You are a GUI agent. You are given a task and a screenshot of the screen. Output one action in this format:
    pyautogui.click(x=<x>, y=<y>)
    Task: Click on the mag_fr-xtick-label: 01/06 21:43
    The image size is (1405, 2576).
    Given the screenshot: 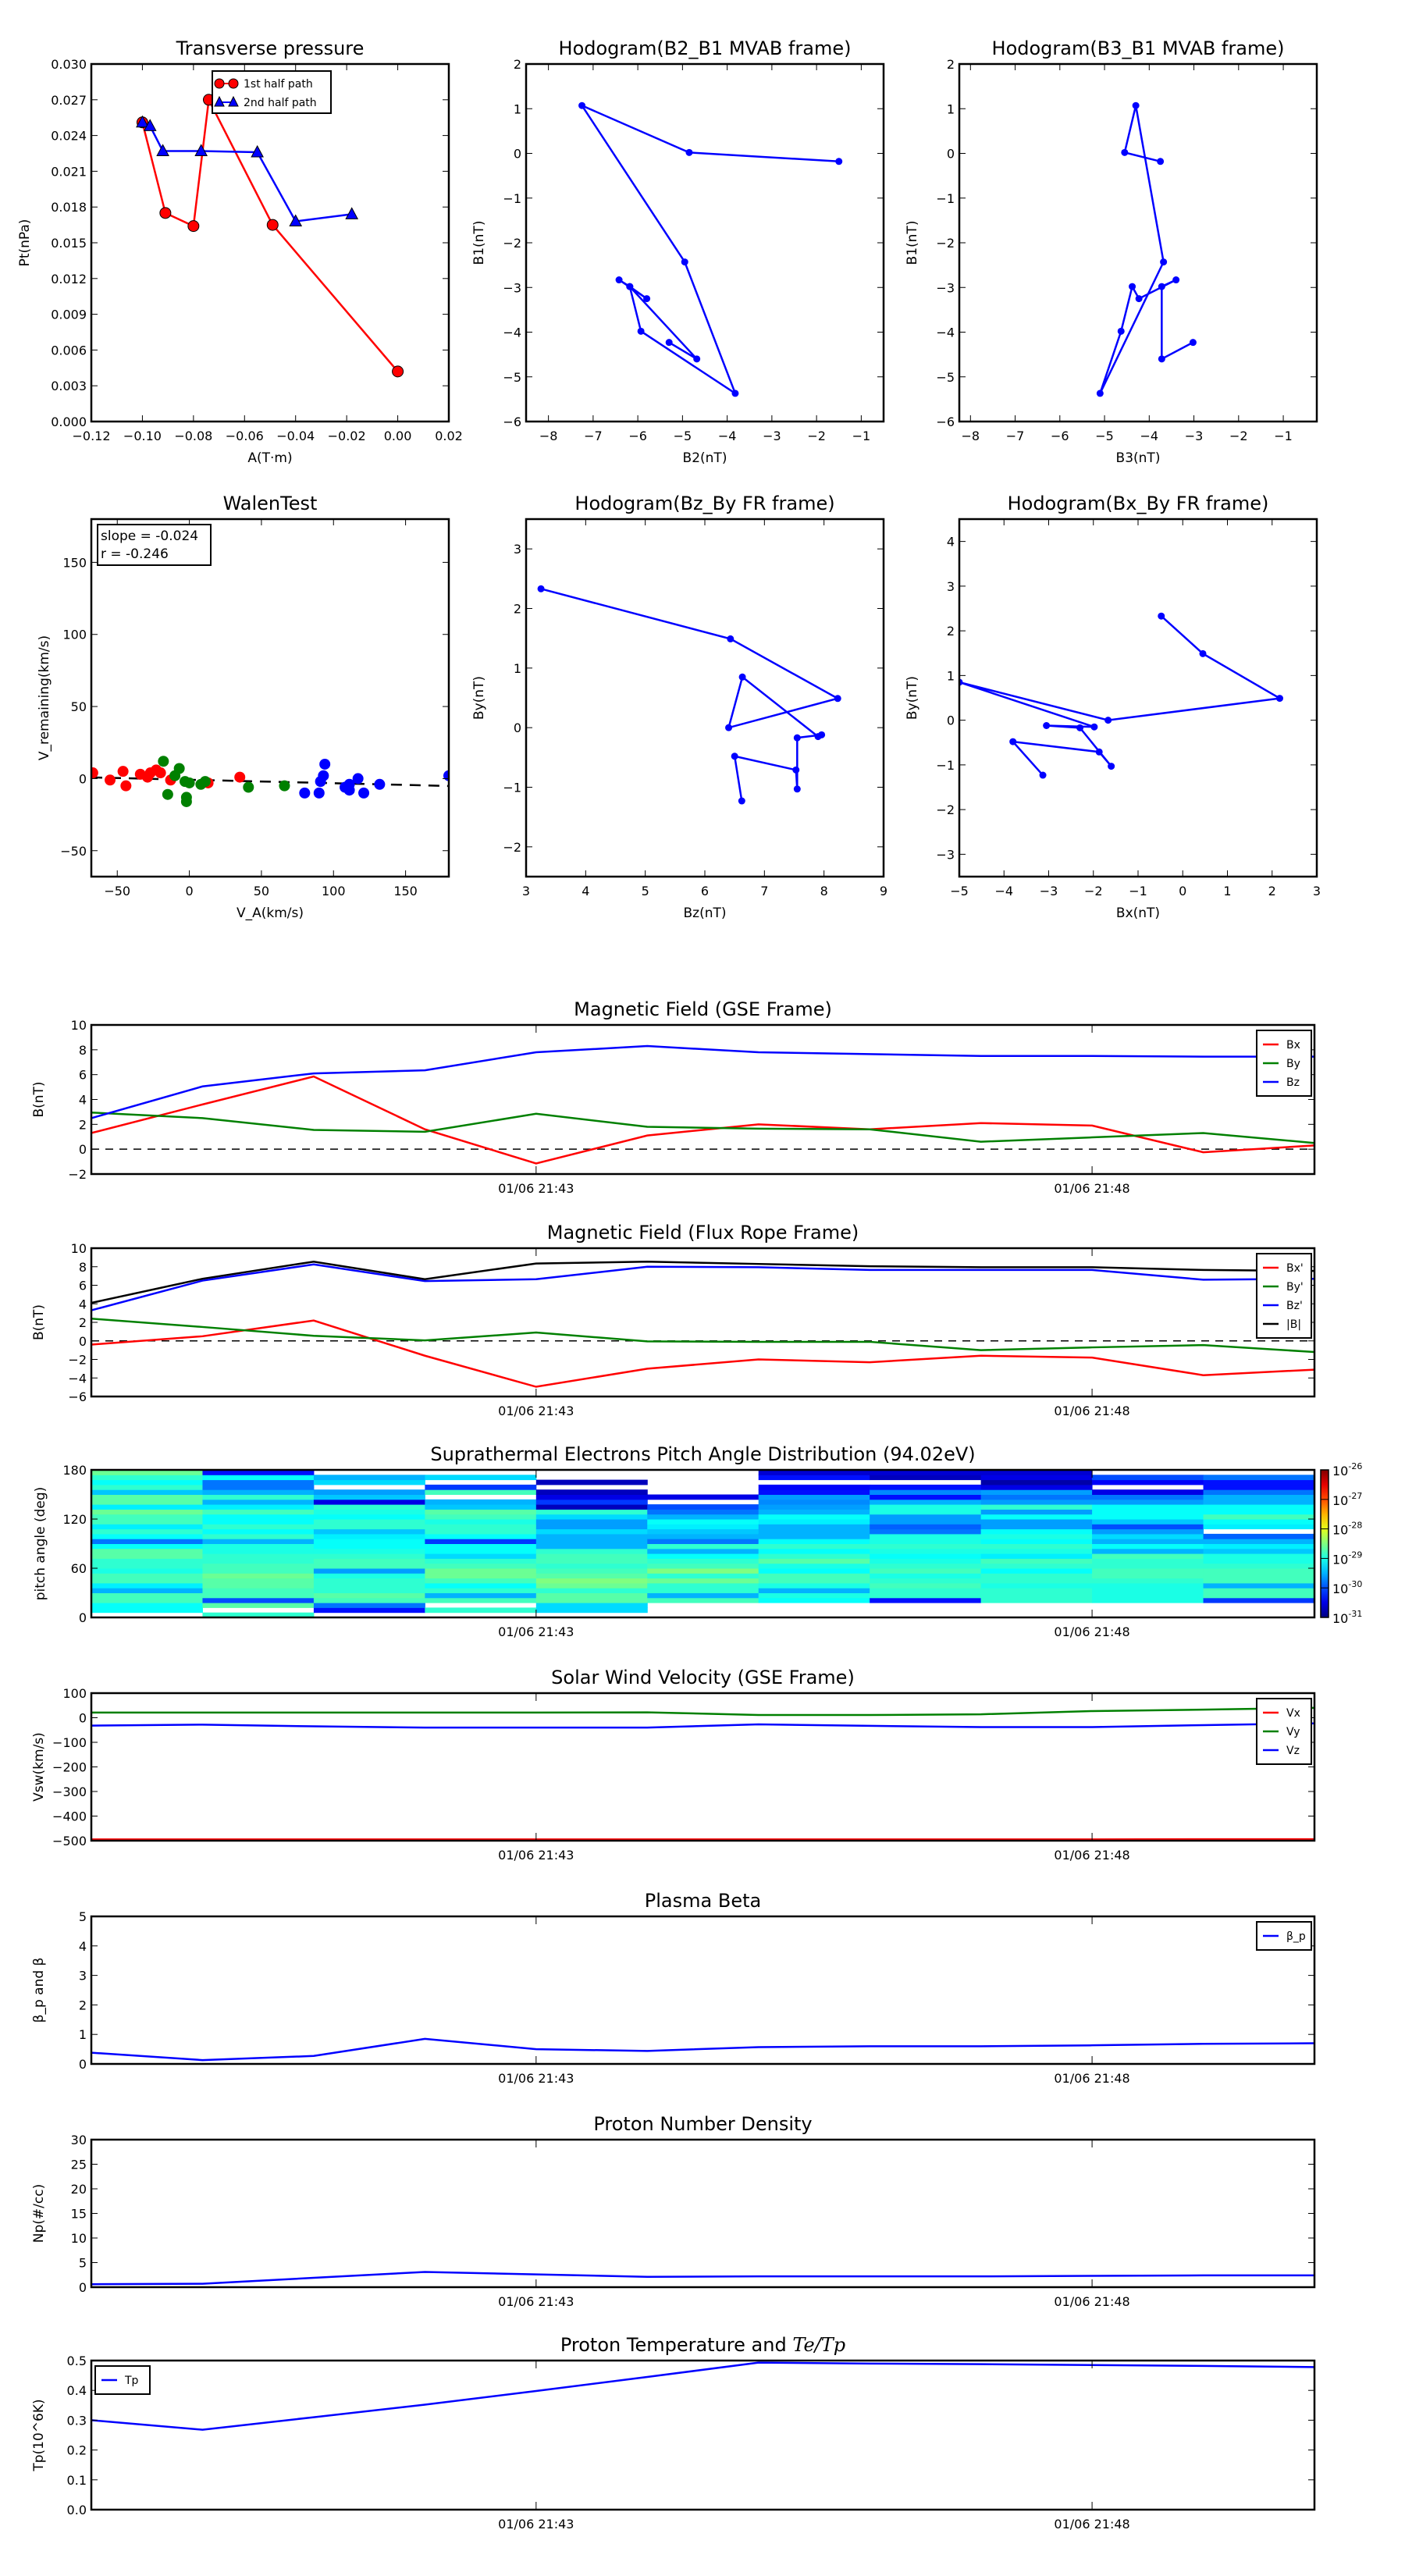 What is the action you would take?
    pyautogui.click(x=536, y=1411)
    